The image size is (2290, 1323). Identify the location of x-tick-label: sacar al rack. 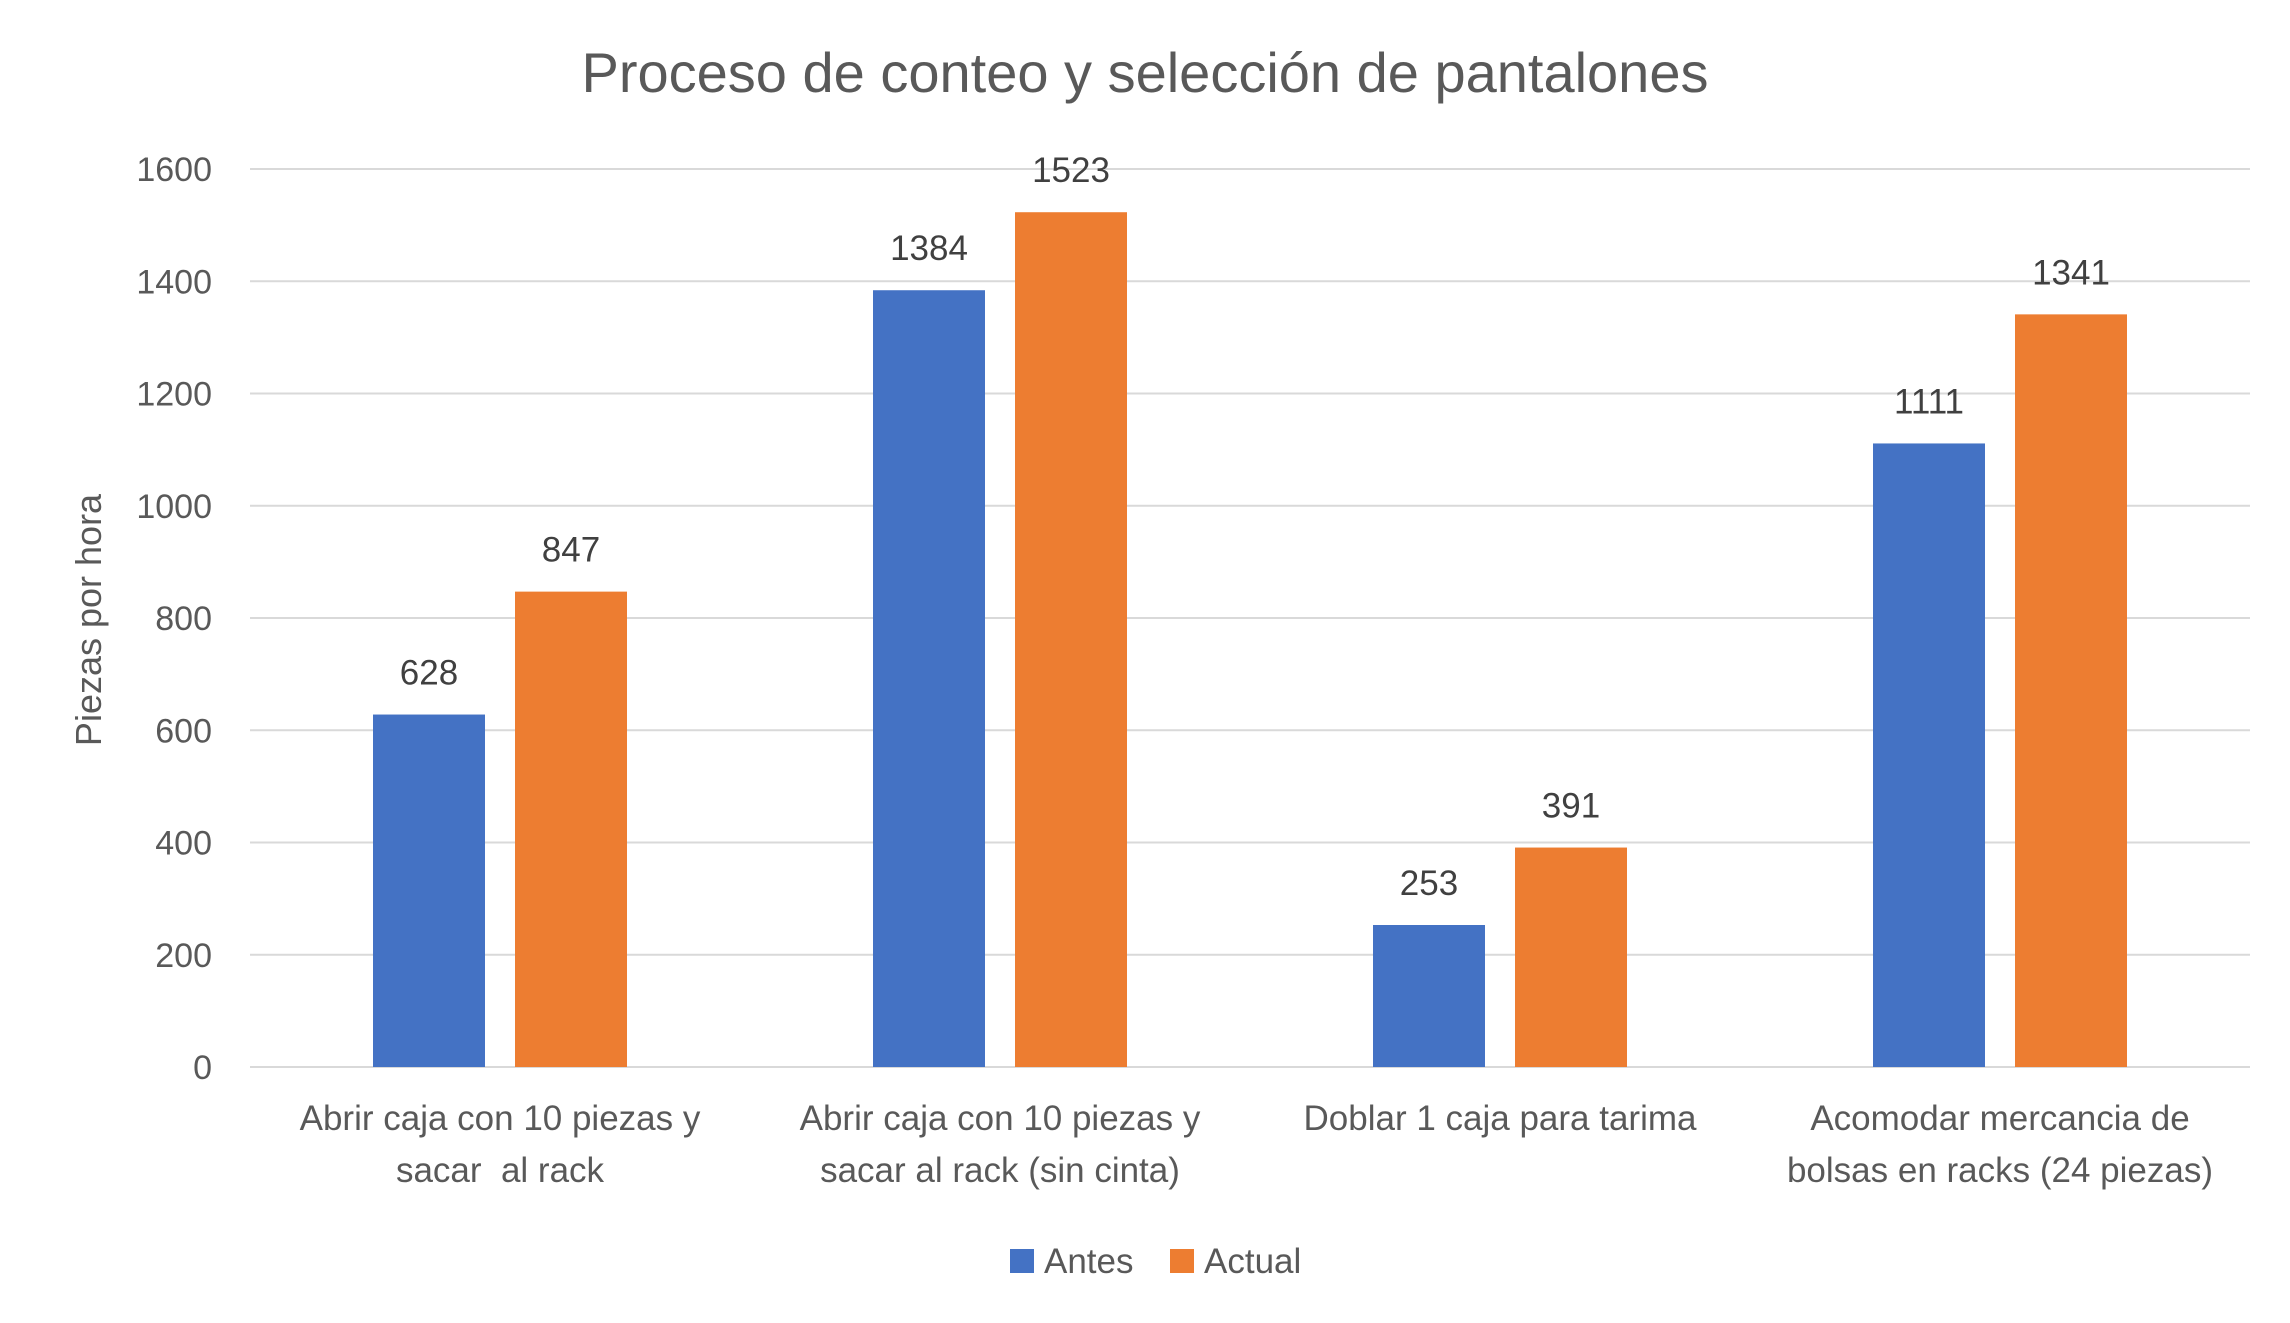
(500, 1170).